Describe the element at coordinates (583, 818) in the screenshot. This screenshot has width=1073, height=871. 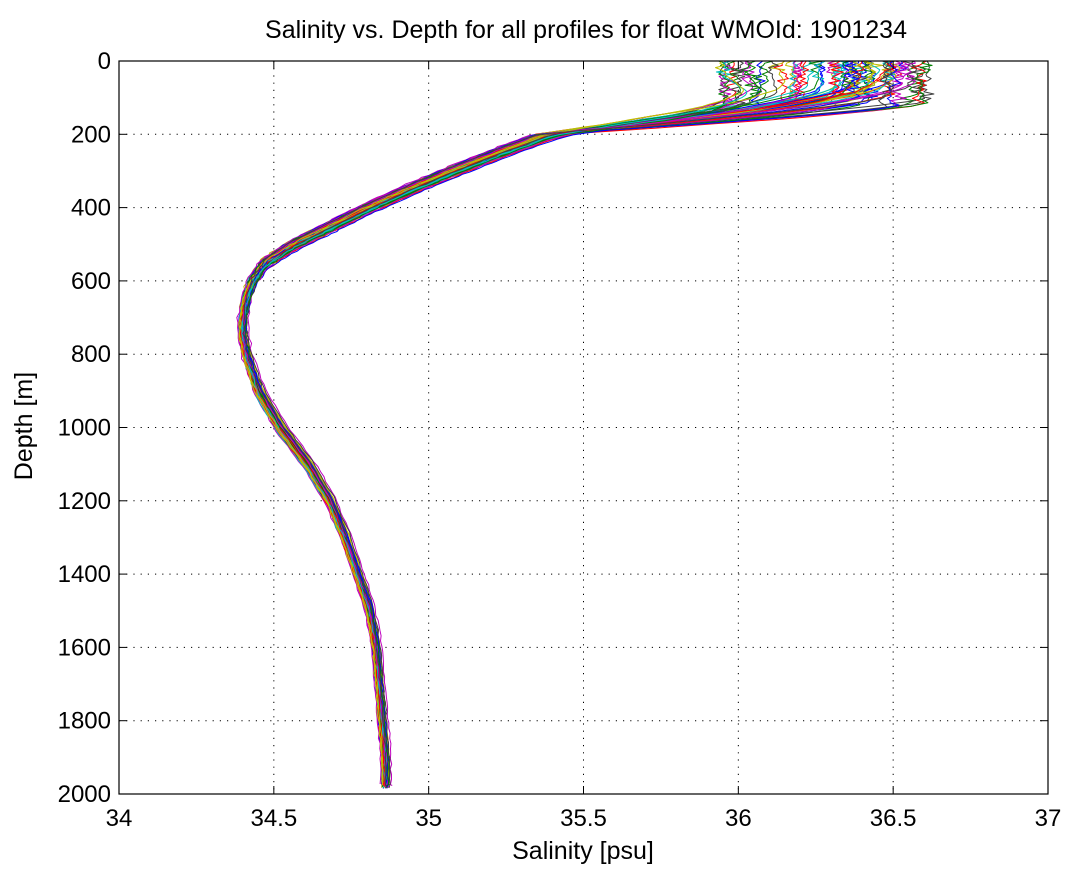
I see `x-tick-label: 35.5` at that location.